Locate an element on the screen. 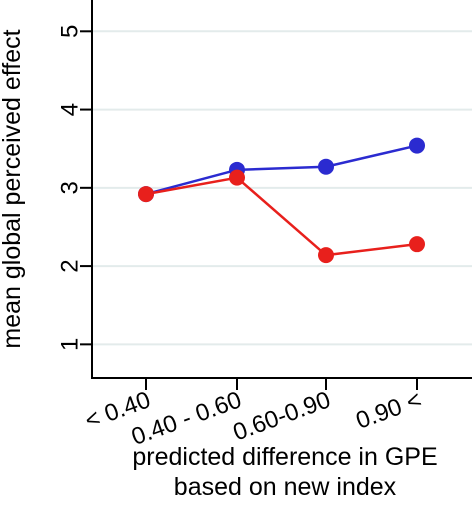  y-tick-label: 1 is located at coordinates (70, 344).